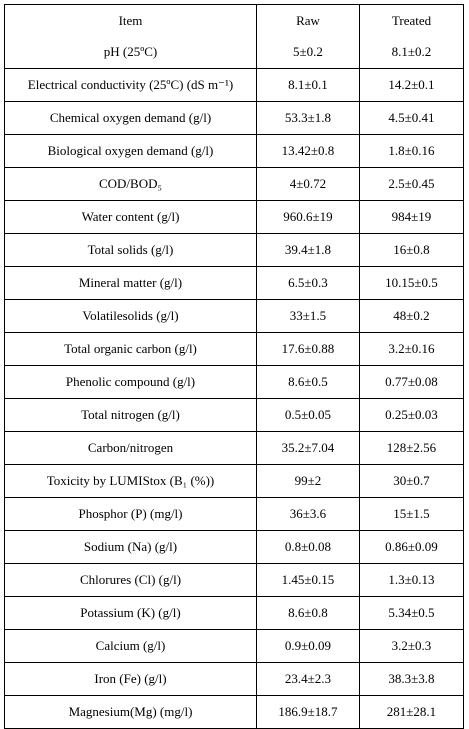 This screenshot has height=729, width=469. I want to click on value-cell: 1.45±0.15, so click(308, 580).